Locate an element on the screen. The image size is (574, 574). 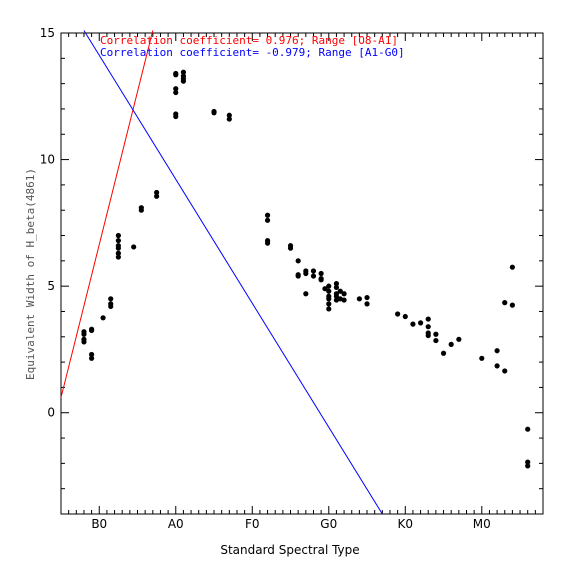
y-tick-label: 5 is located at coordinates (51, 286).